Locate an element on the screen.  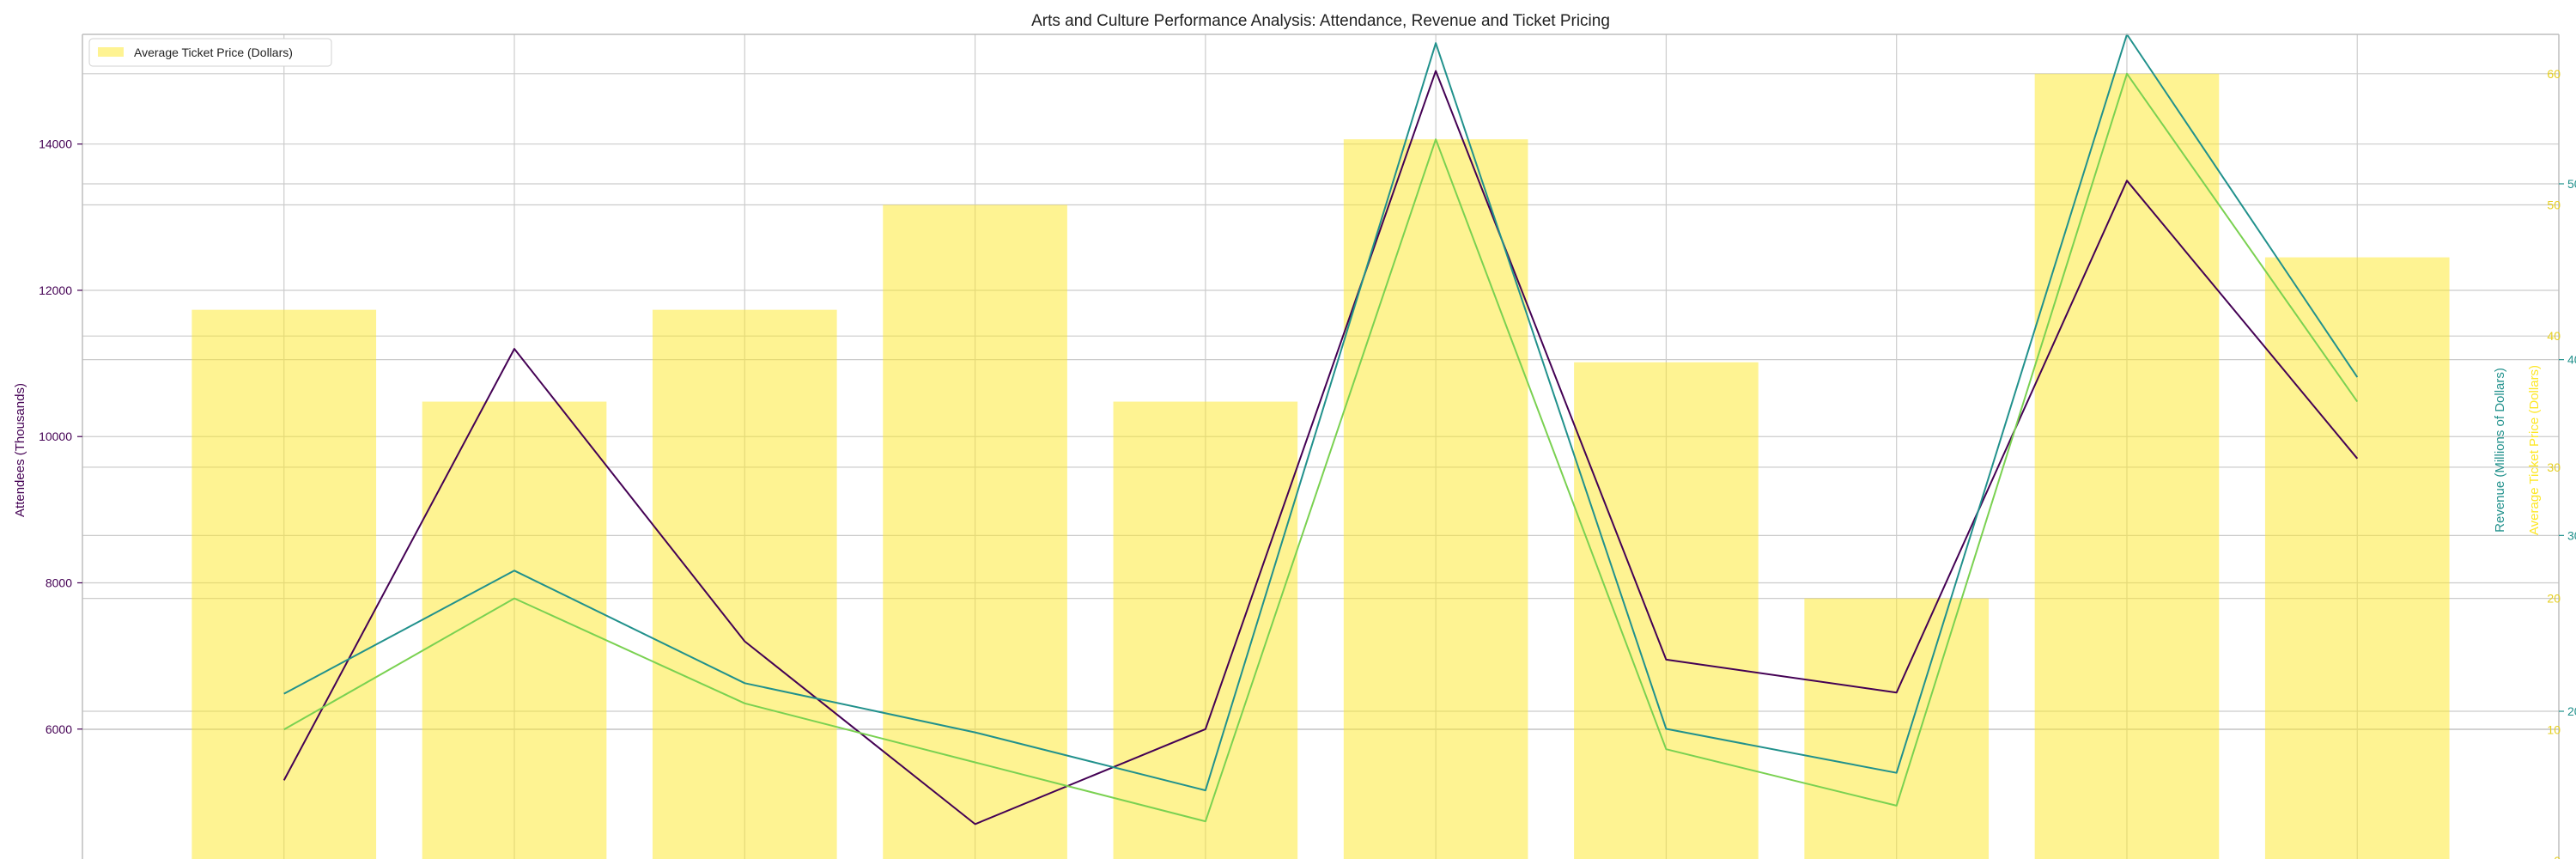
bar-art-galleries is located at coordinates (514, 630).